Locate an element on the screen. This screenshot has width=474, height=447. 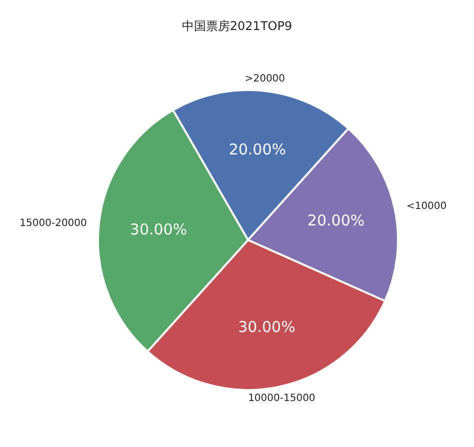
slice-label: >20000 is located at coordinates (265, 79).